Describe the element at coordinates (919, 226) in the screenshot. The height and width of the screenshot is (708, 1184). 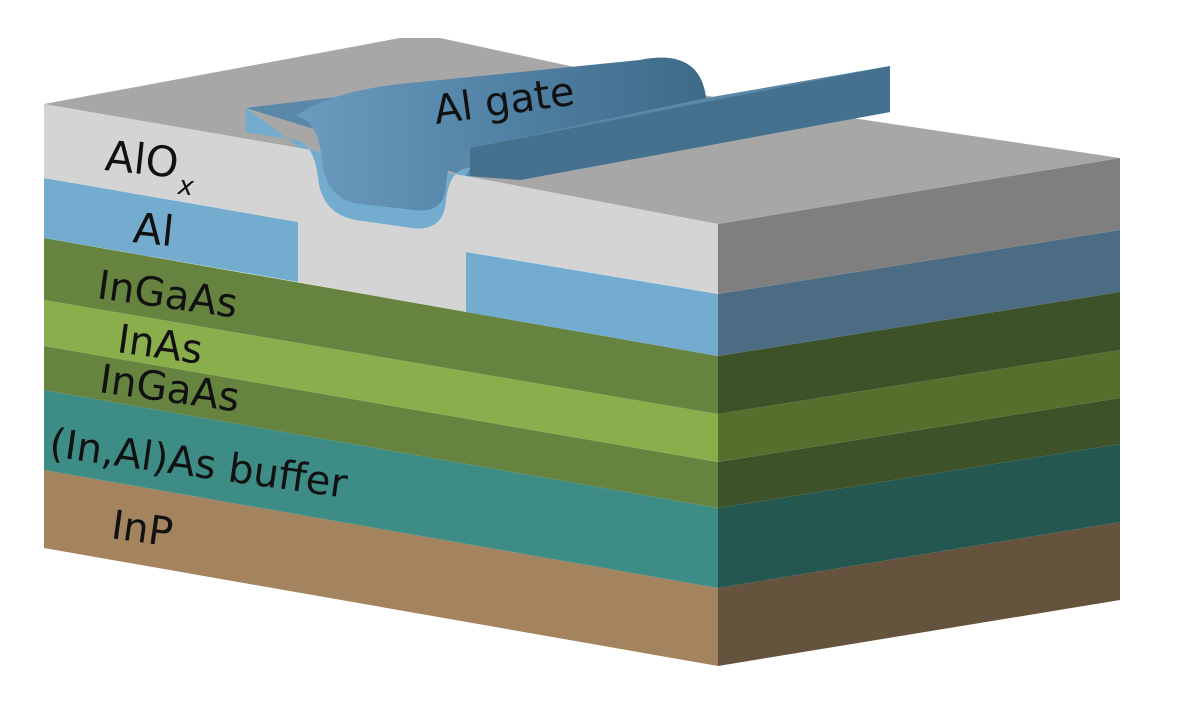
I see `alox-side-face` at that location.